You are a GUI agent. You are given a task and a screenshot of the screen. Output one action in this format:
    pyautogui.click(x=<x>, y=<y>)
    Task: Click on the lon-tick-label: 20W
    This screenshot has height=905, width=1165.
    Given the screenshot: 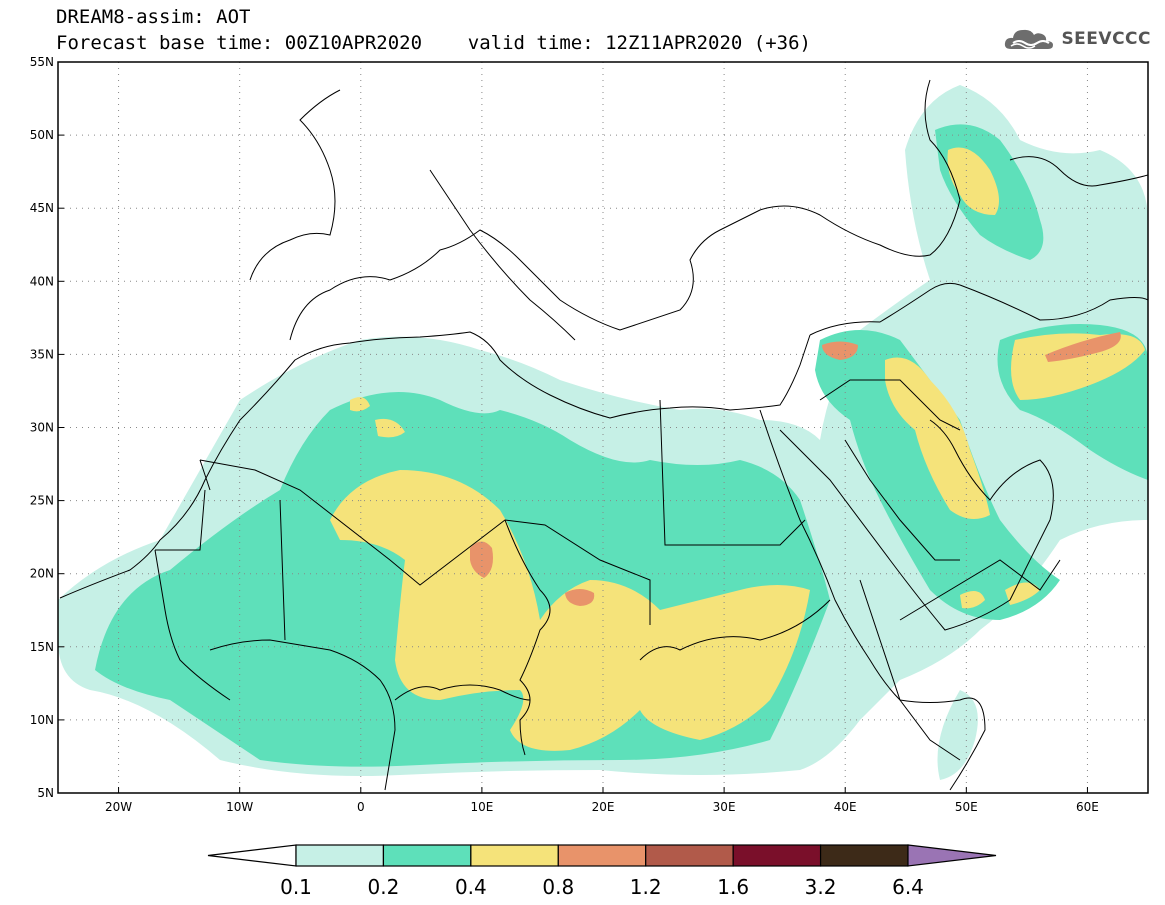 What is the action you would take?
    pyautogui.click(x=118, y=807)
    